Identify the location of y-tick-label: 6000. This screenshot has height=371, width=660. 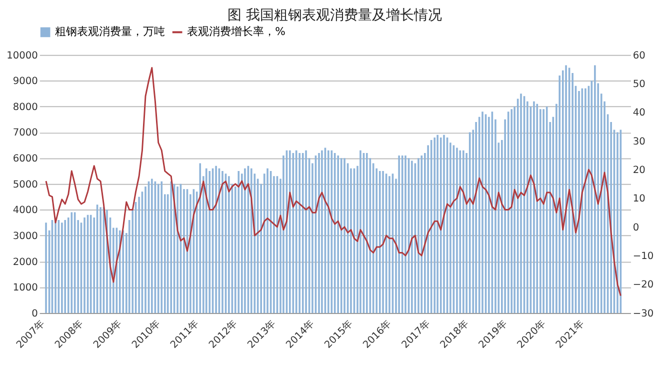
(25, 159).